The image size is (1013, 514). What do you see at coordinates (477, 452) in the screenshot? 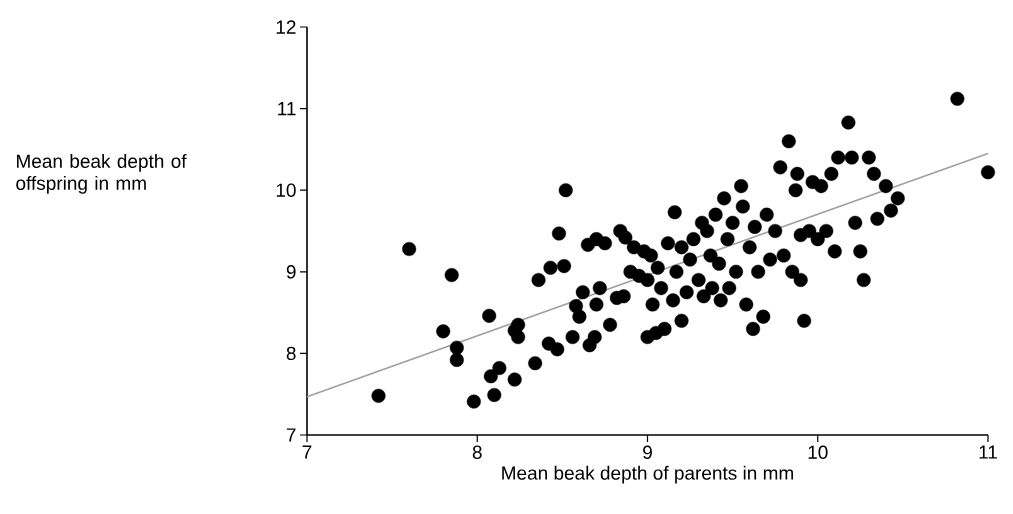
I see `x-tick-label: 8` at bounding box center [477, 452].